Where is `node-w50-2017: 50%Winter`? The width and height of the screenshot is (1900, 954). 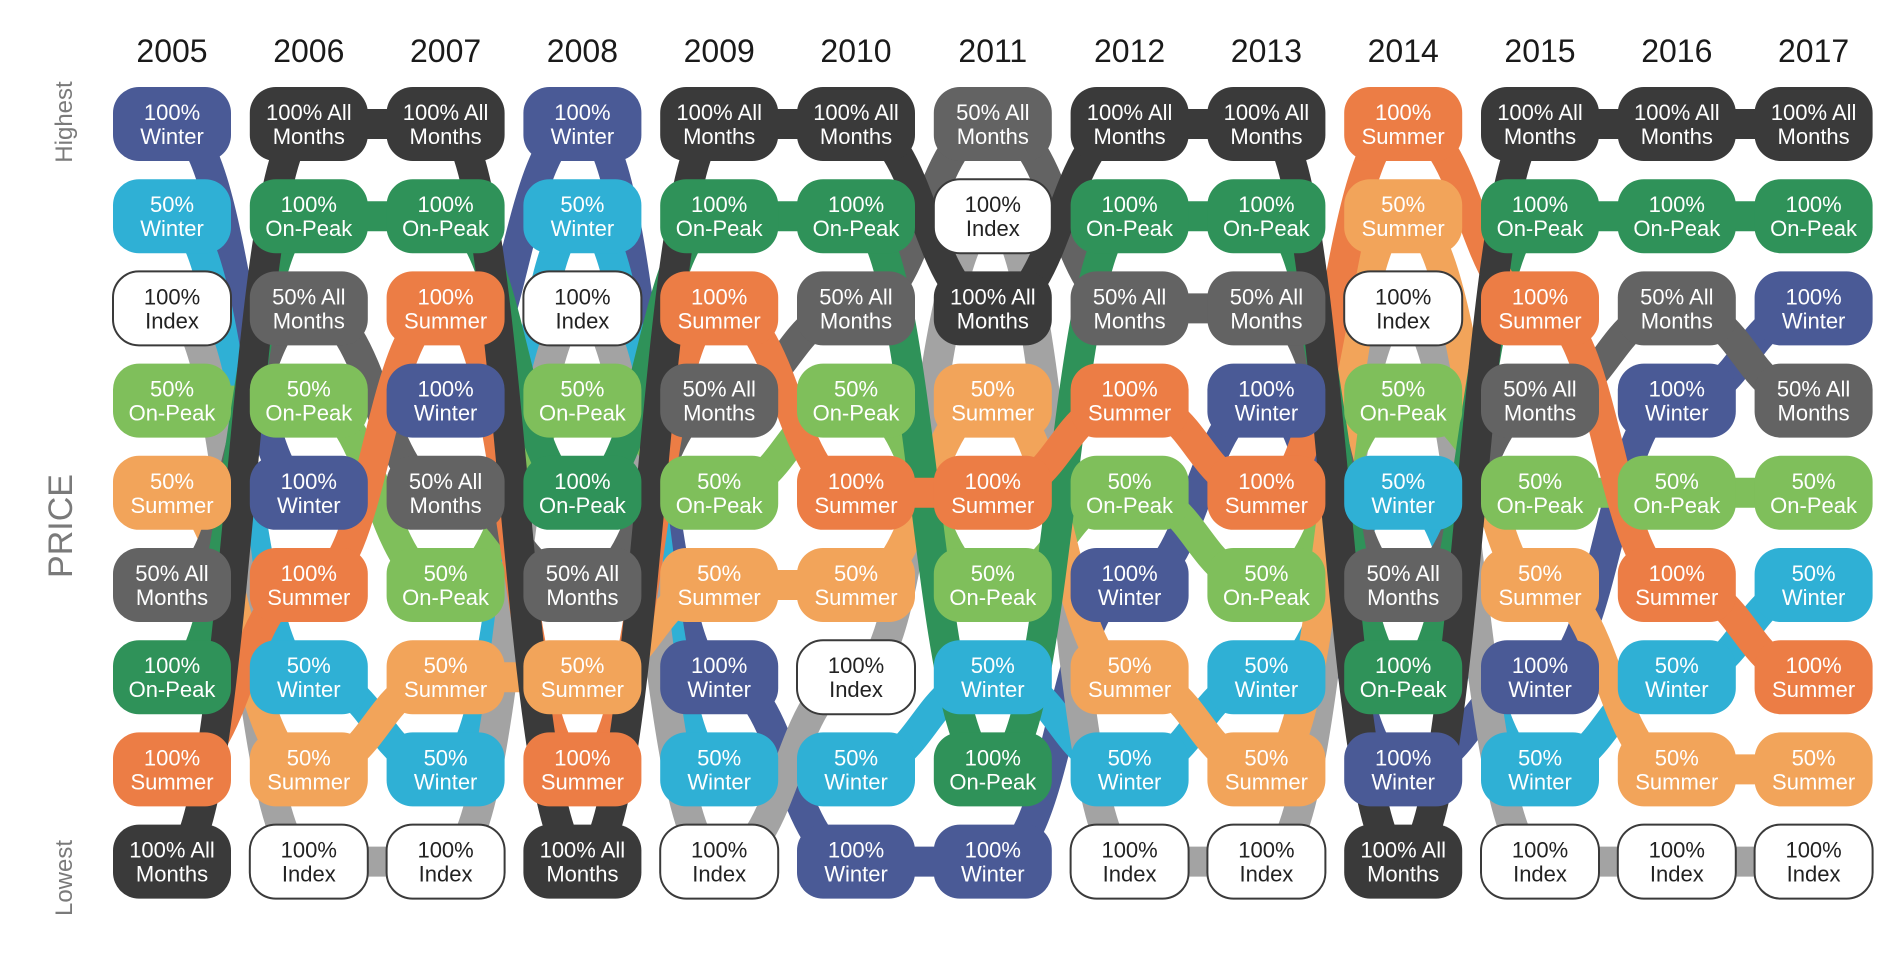
node-w50-2017: 50%Winter is located at coordinates (1813, 585).